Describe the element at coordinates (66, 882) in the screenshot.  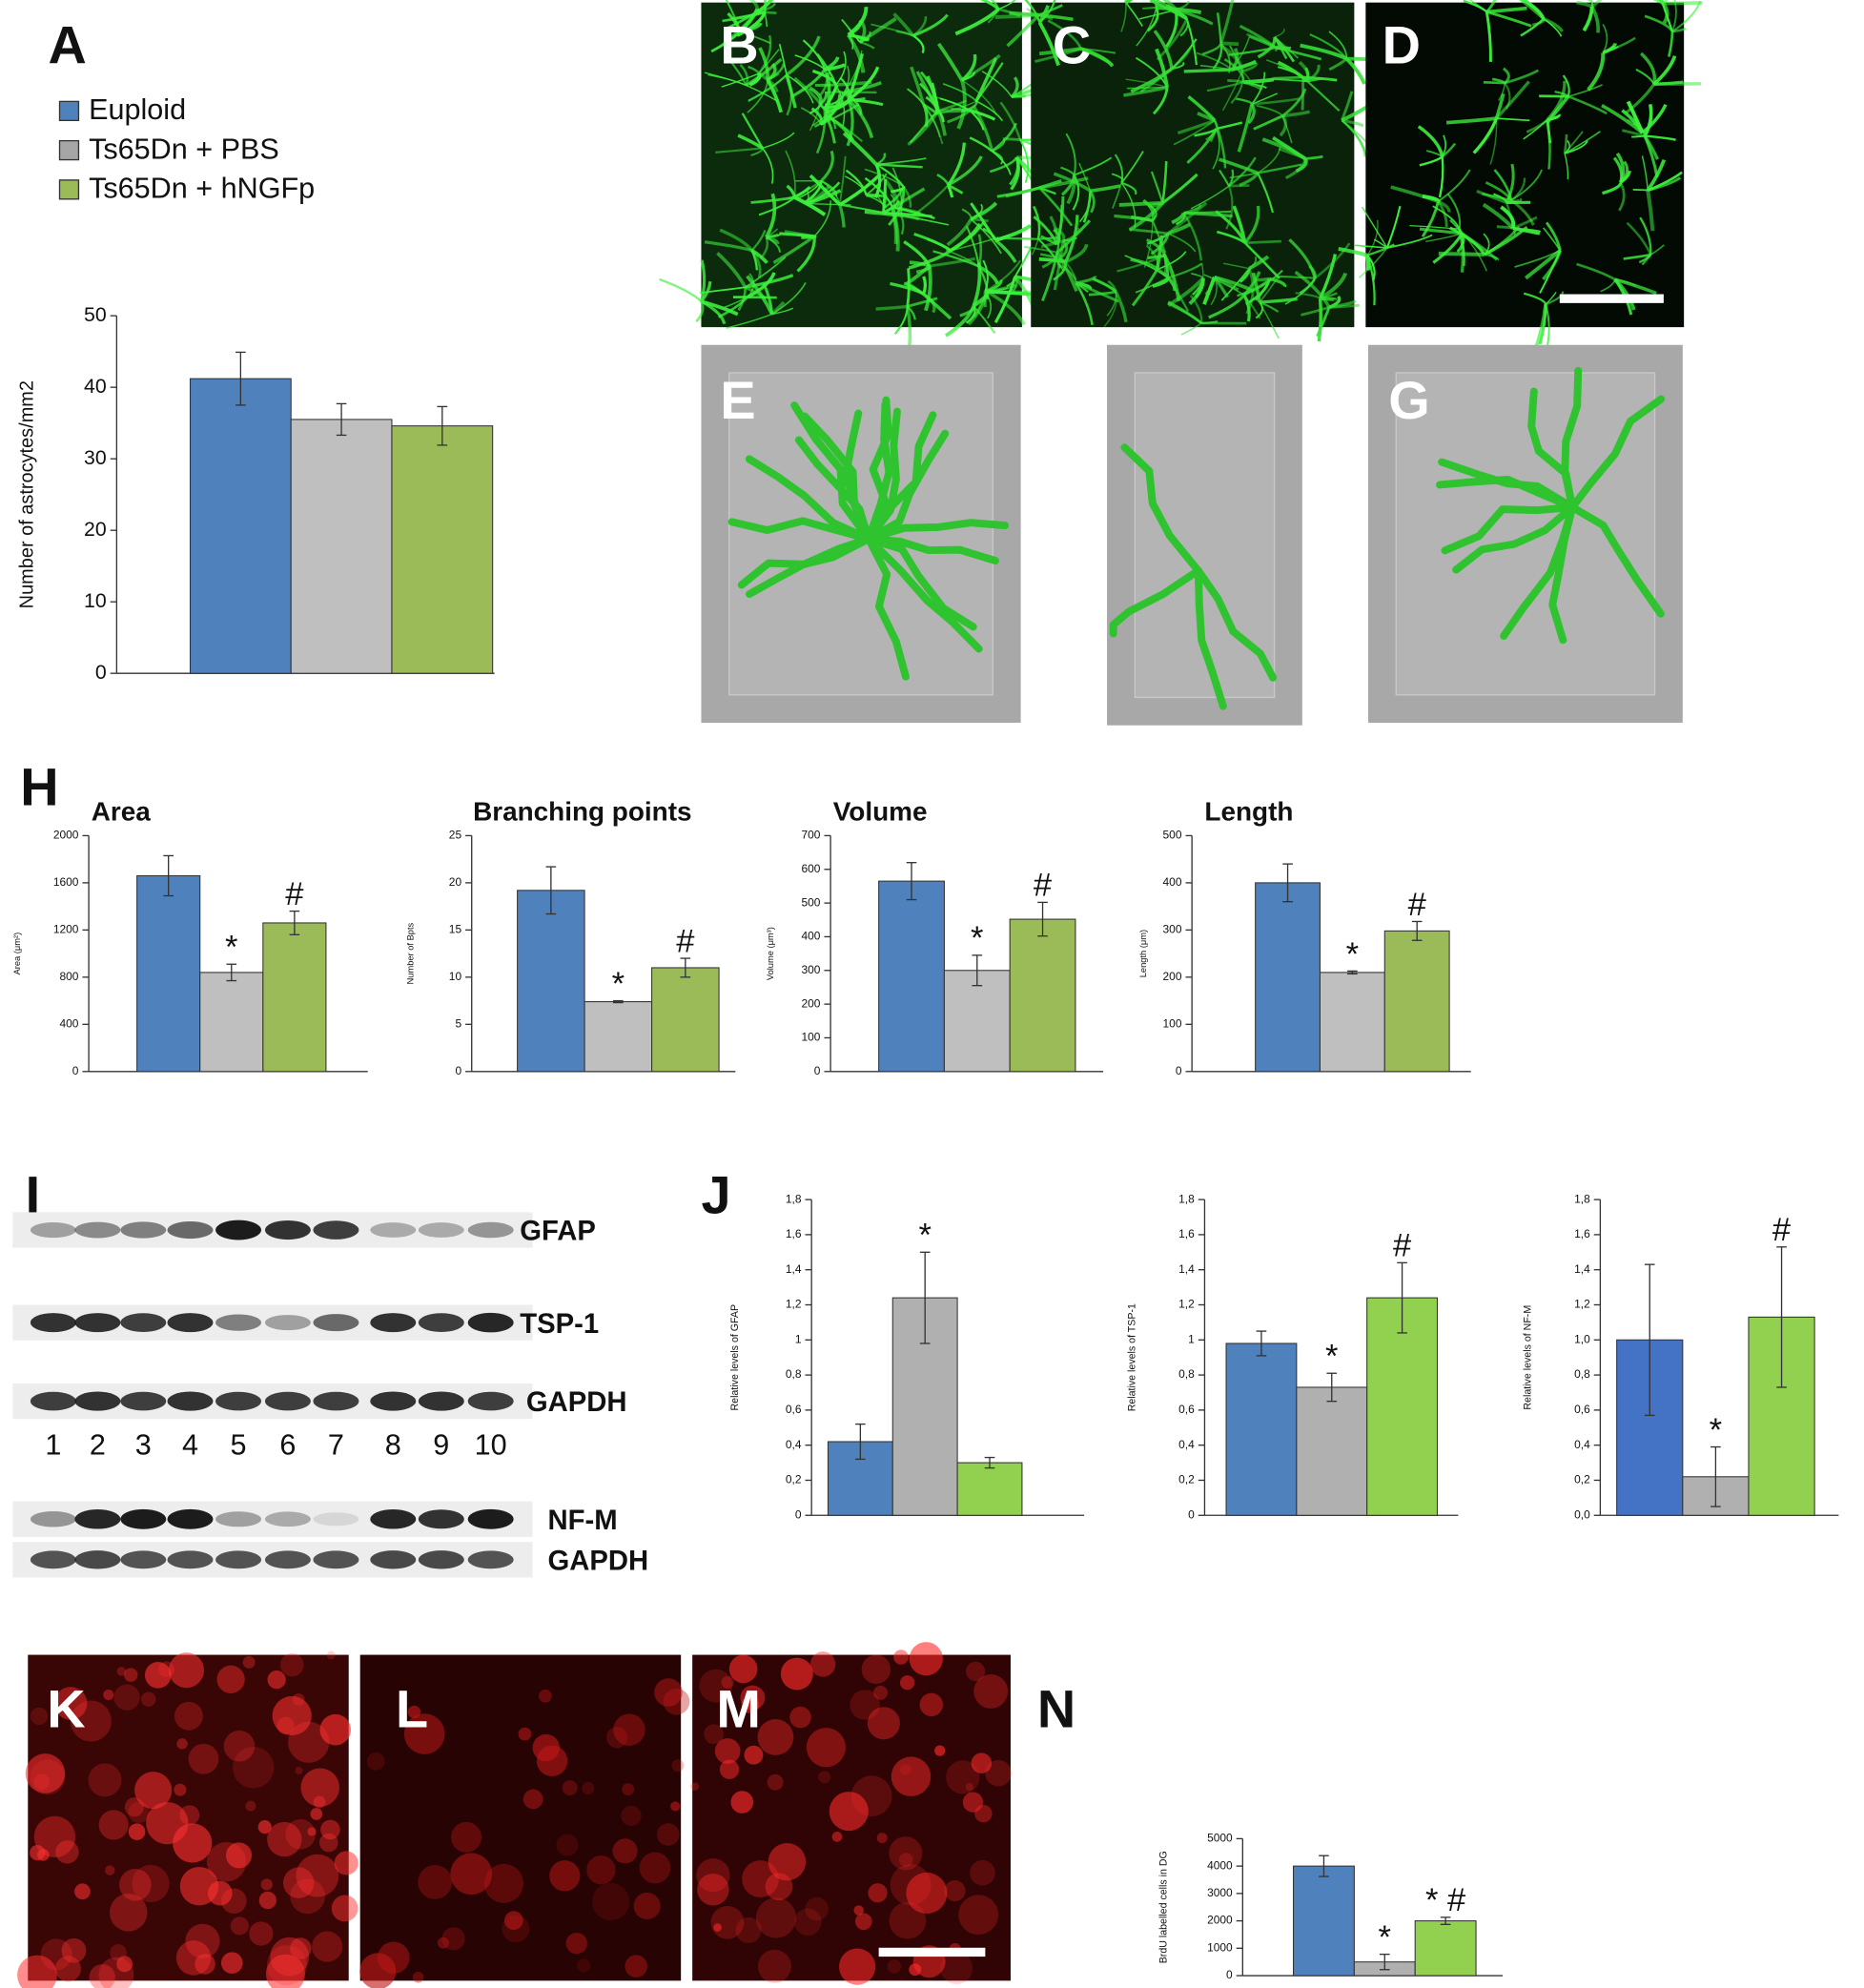
I see `y-tick-label: 1600` at that location.